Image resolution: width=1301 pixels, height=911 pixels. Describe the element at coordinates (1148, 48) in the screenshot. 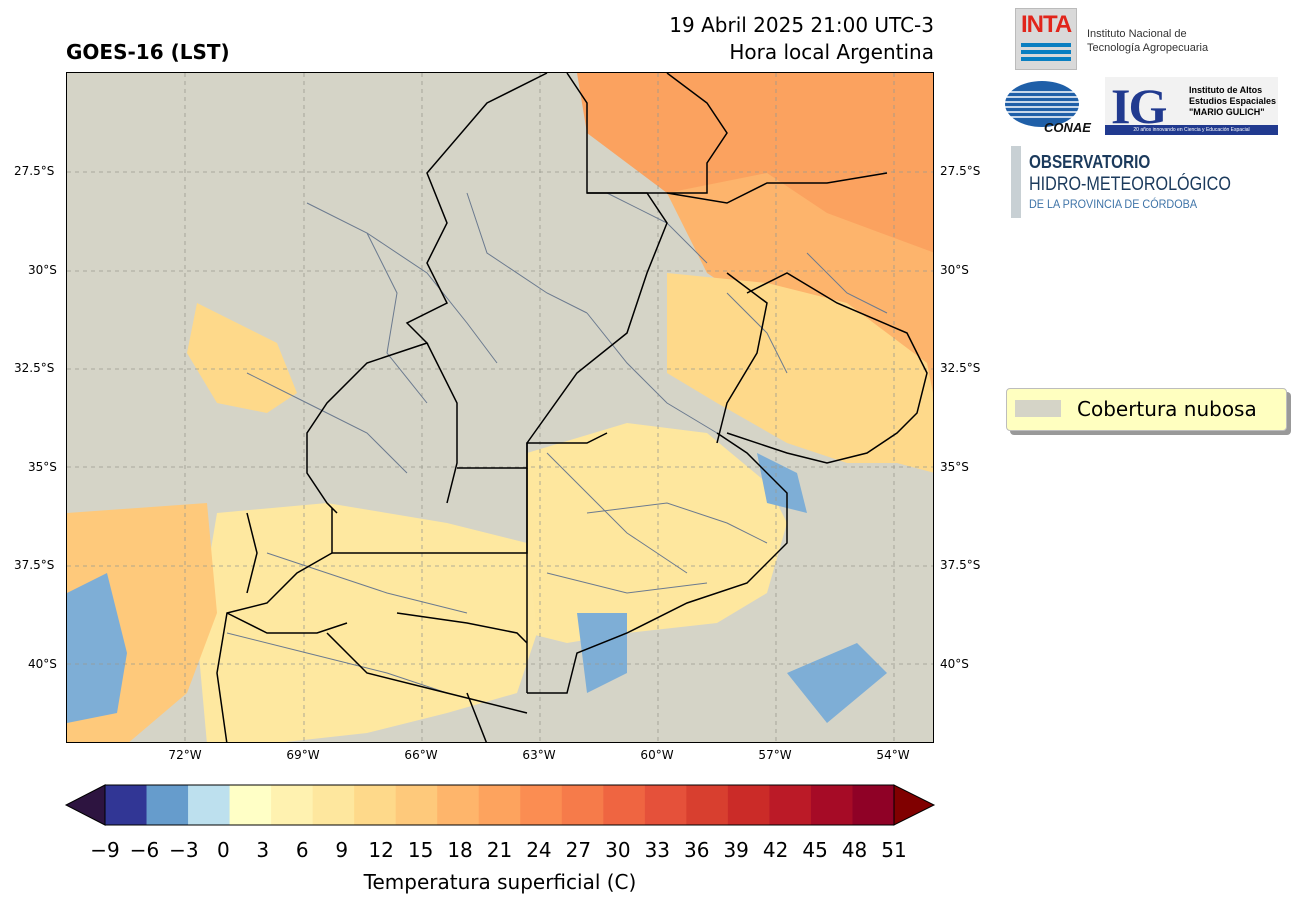

I see `inta-name-line: Tecnología Agropecuaria` at that location.